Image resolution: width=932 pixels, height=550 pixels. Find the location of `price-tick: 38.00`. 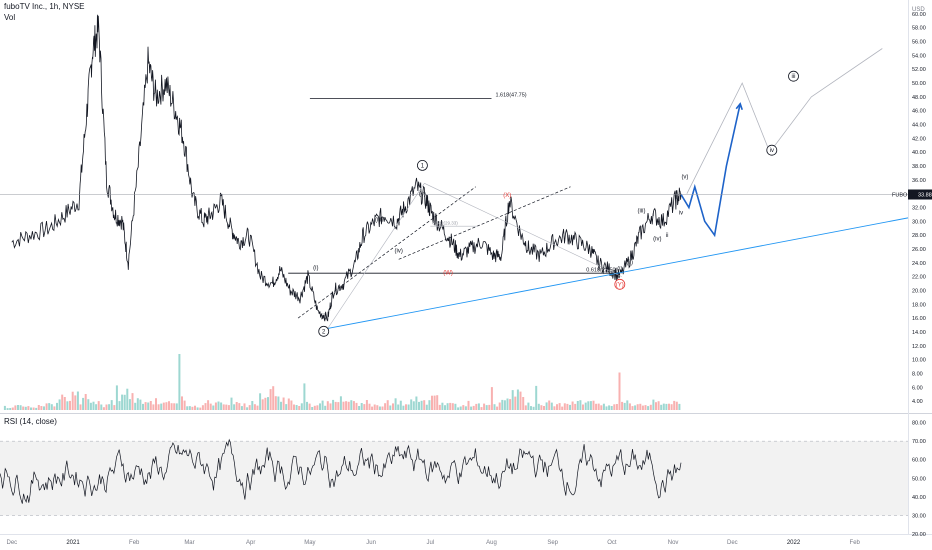

price-tick: 38.00 is located at coordinates (919, 167).